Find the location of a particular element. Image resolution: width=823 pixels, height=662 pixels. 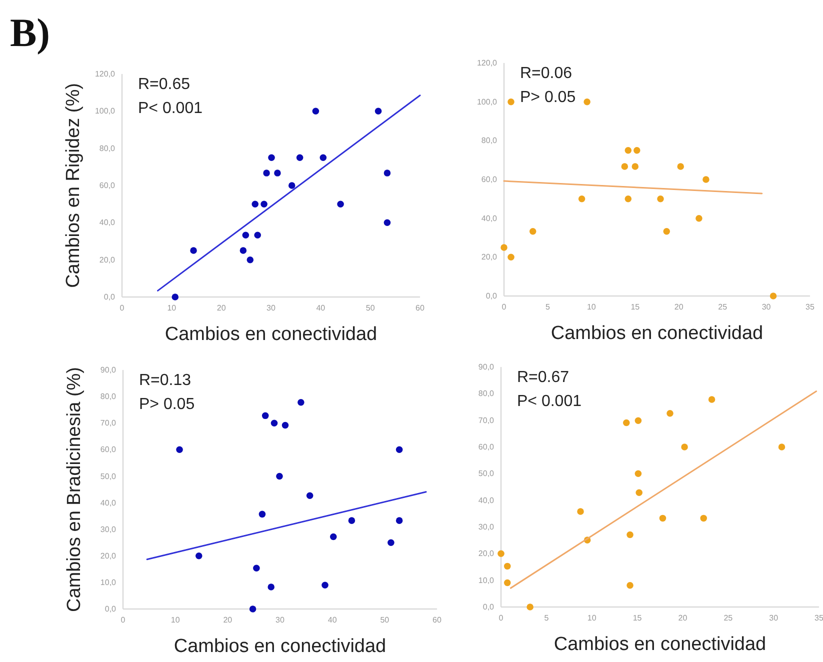

annotation: R=0.65 is located at coordinates (164, 84).